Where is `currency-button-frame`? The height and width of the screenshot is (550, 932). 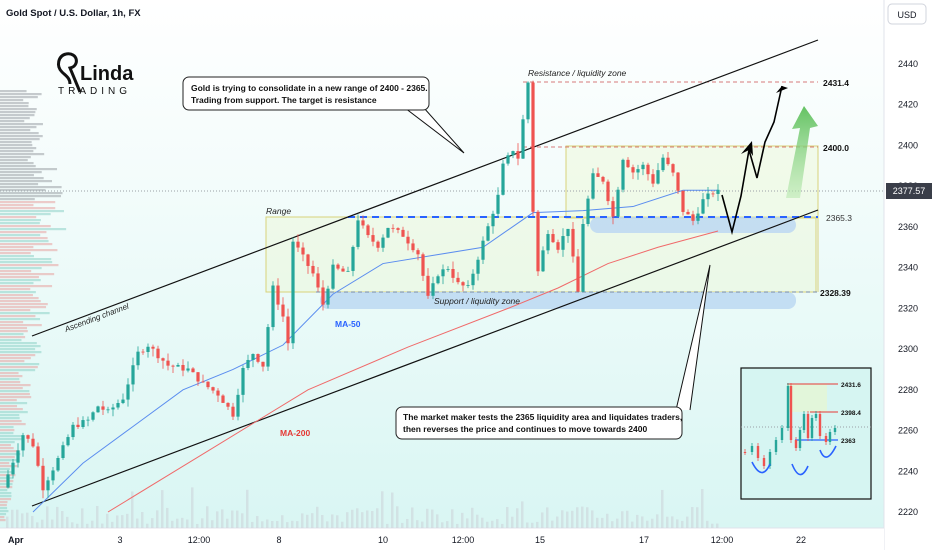
currency-button-frame is located at coordinates (907, 14).